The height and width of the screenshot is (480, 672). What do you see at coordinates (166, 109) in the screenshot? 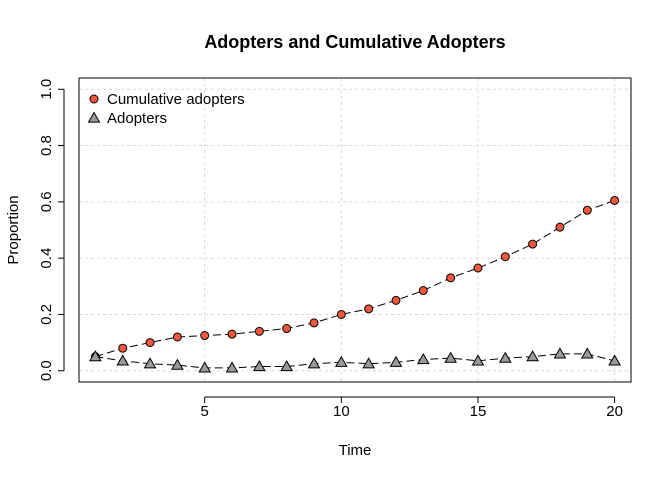
I see `legend: Cumulative adopters Adopters` at bounding box center [166, 109].